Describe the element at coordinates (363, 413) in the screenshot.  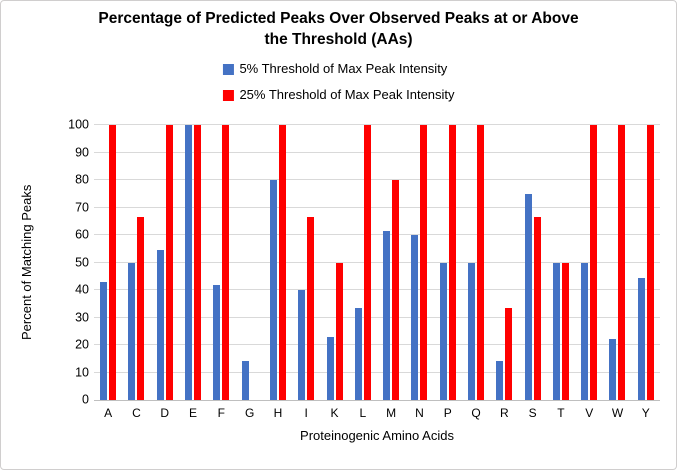
I see `x-tick-label-L: L` at that location.